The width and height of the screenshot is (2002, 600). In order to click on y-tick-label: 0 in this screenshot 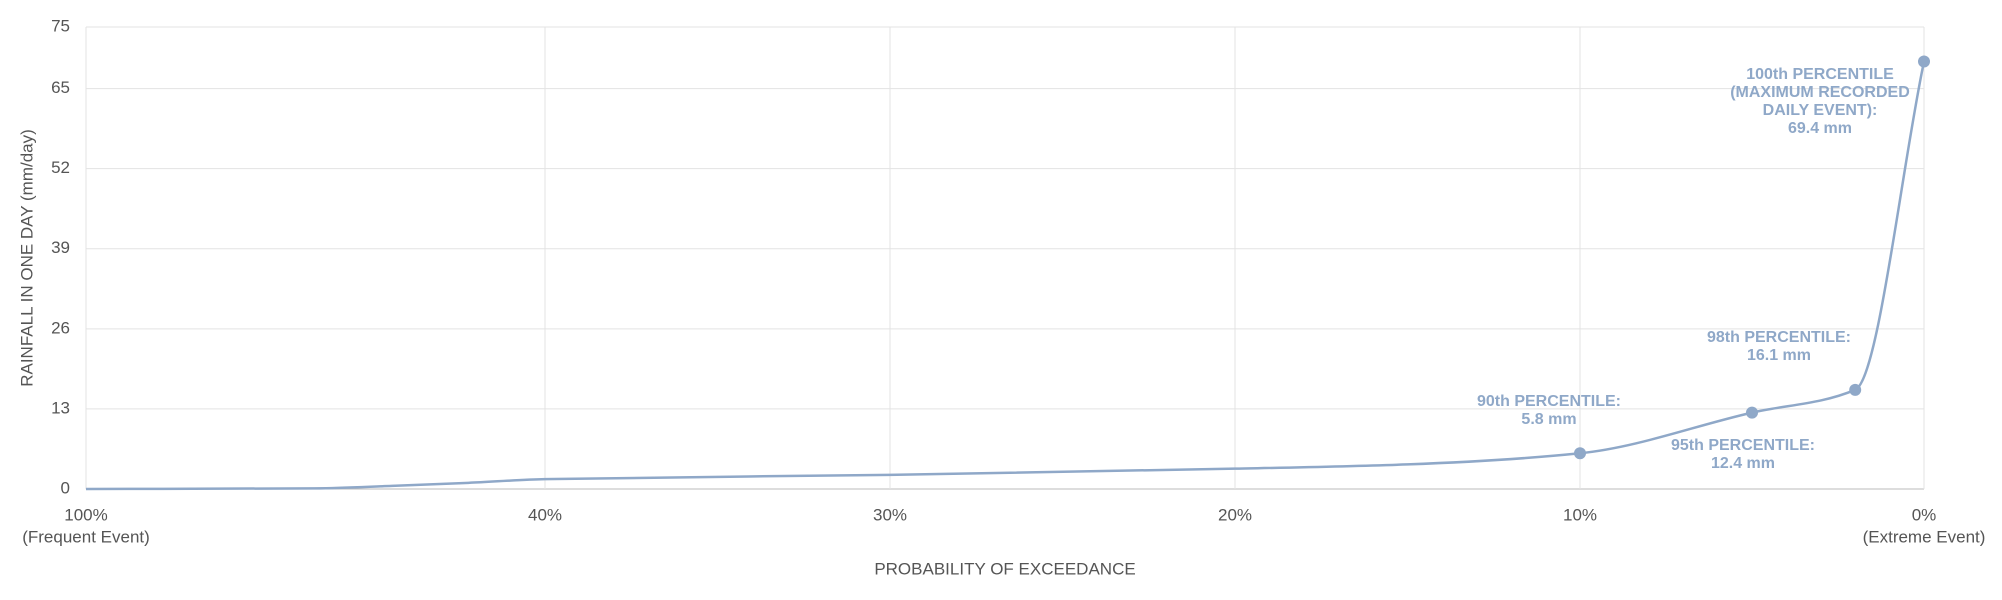, I will do `click(65, 487)`.